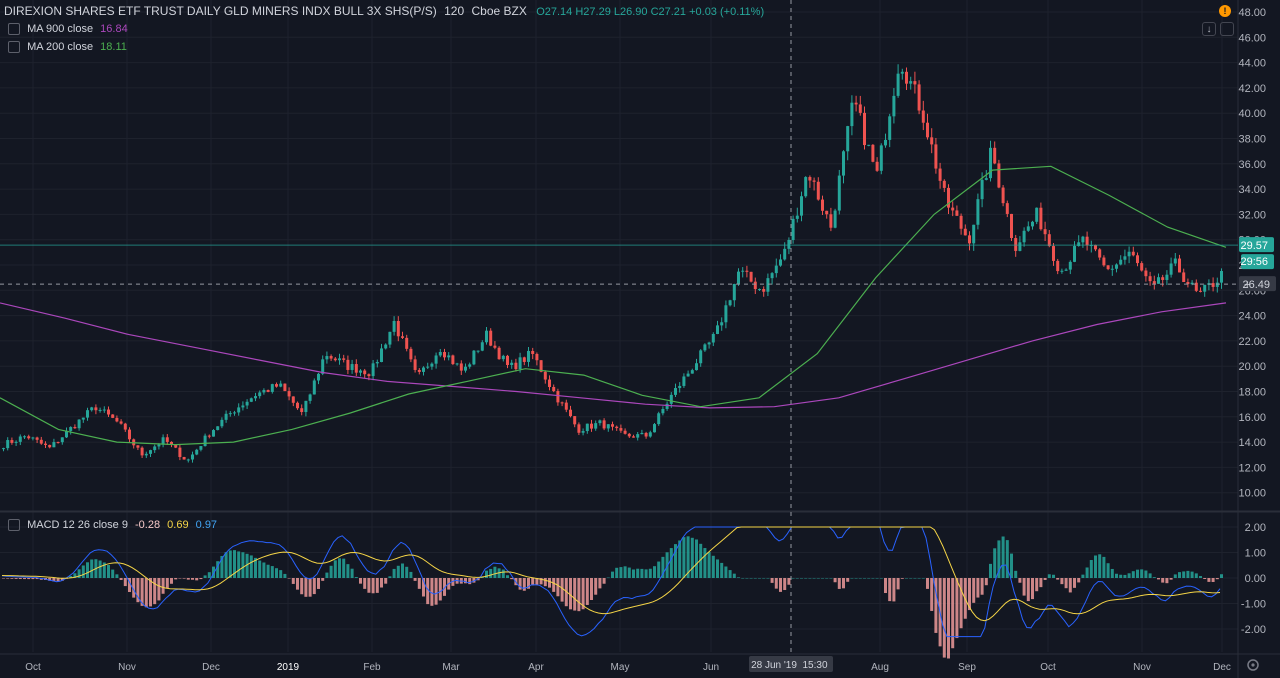 The image size is (1280, 678). What do you see at coordinates (1227, 29) in the screenshot?
I see `refresh-icon` at bounding box center [1227, 29].